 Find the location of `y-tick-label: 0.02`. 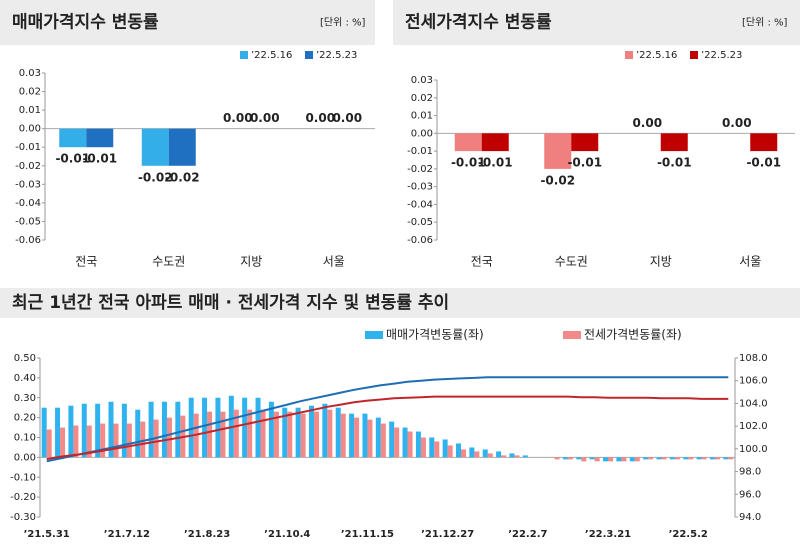

y-tick-label: 0.02 is located at coordinates (30, 92).